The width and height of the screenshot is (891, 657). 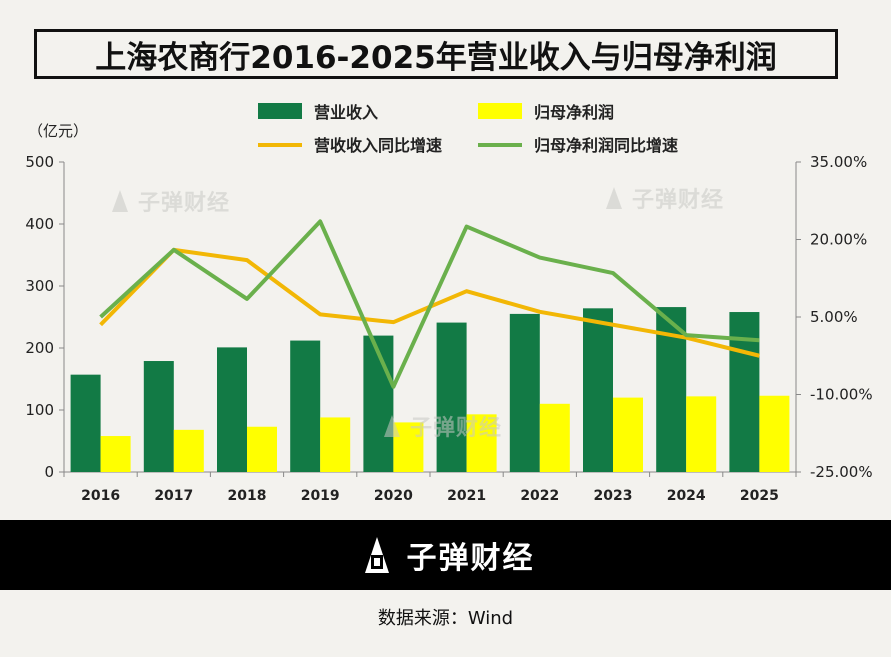 I want to click on source-note: 数据来源：Wind, so click(x=445, y=618).